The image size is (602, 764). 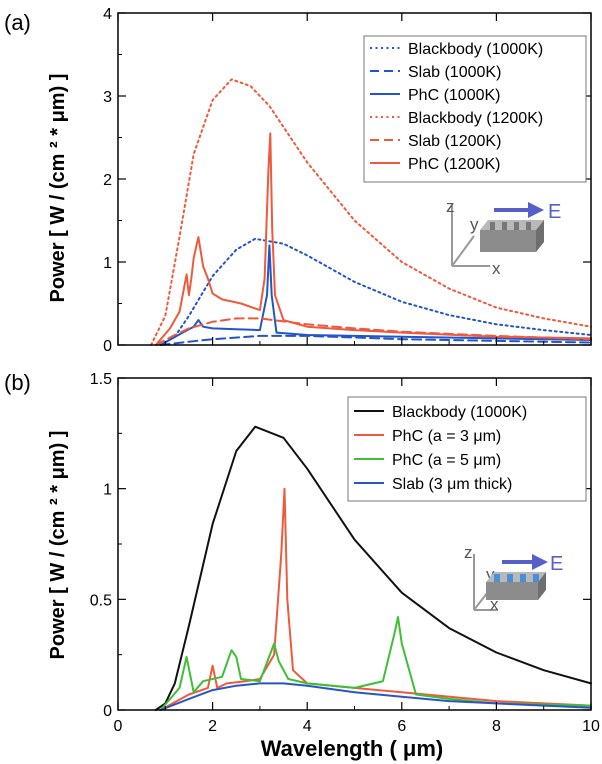 What do you see at coordinates (107, 14) in the screenshot?
I see `y-tick-label: 4` at bounding box center [107, 14].